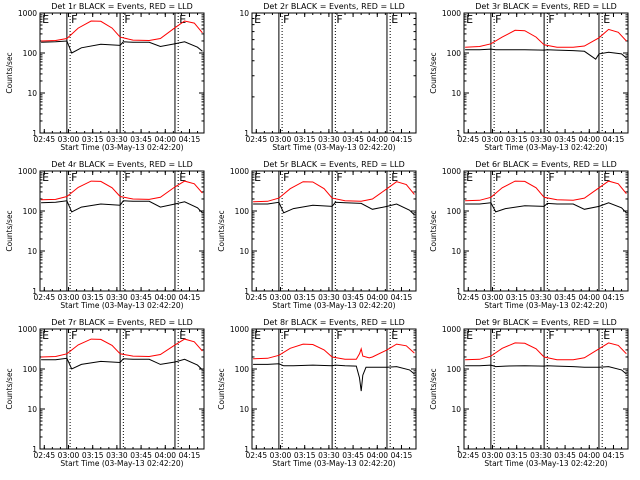 The width and height of the screenshot is (640, 480). I want to click on panel-title: Det 3r BLACK = Events, RED = LLD, so click(546, 6).